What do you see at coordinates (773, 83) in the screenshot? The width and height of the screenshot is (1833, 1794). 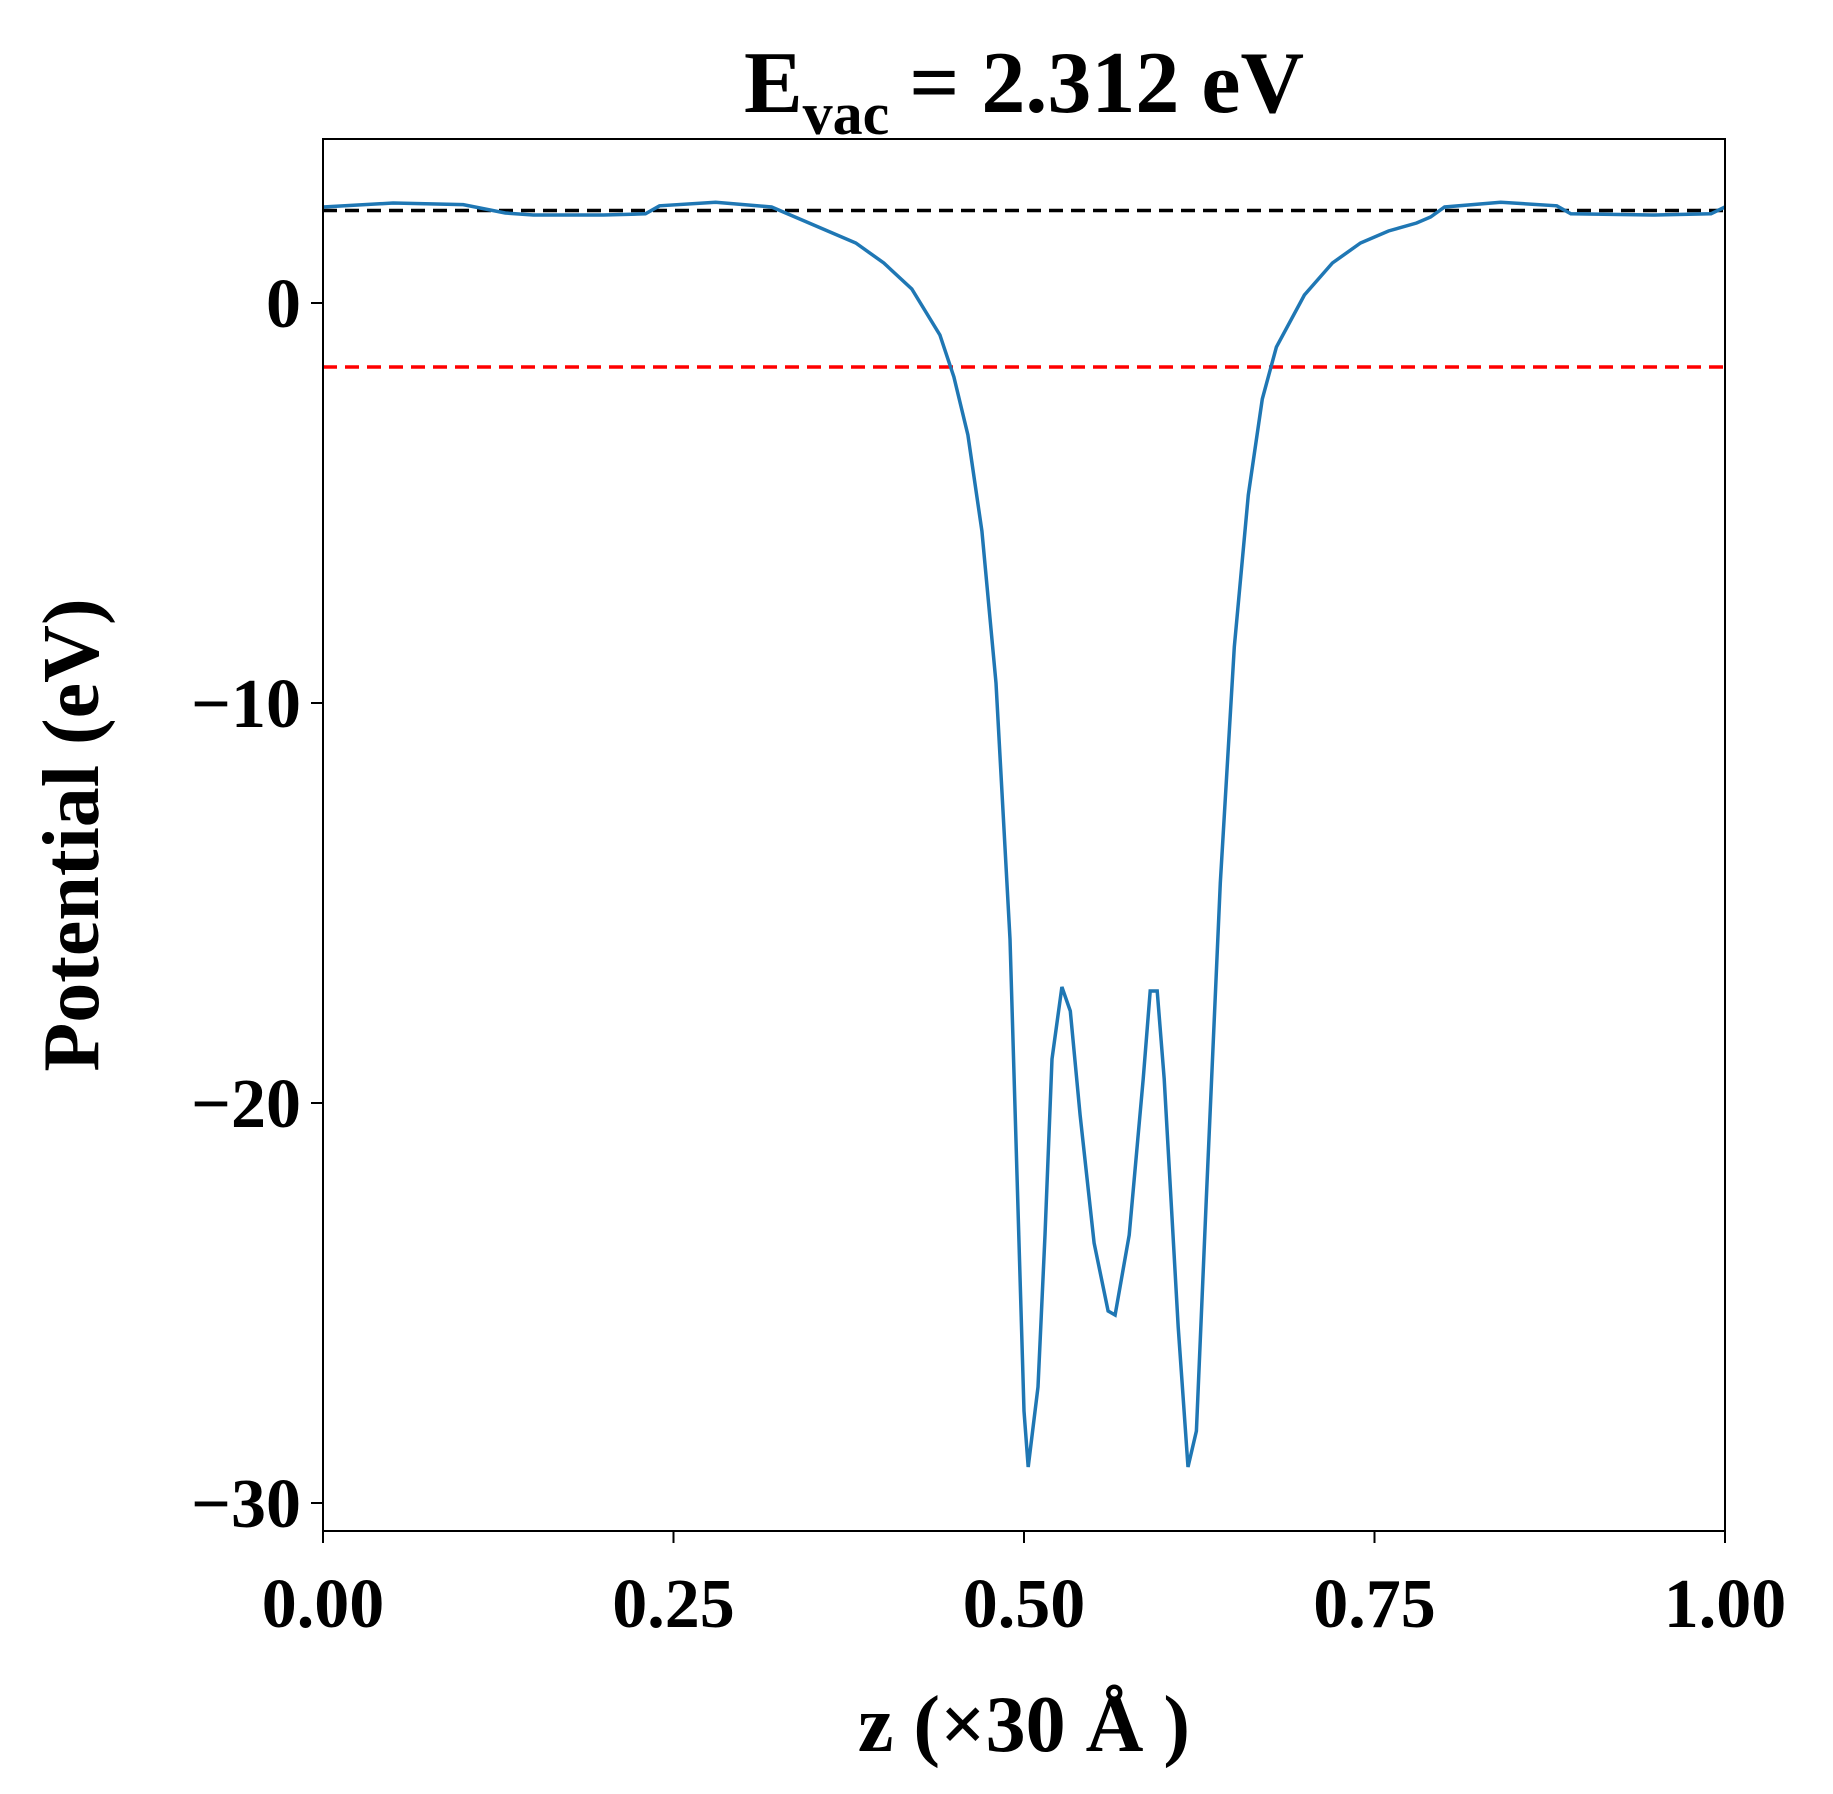 I see `title-main: E` at bounding box center [773, 83].